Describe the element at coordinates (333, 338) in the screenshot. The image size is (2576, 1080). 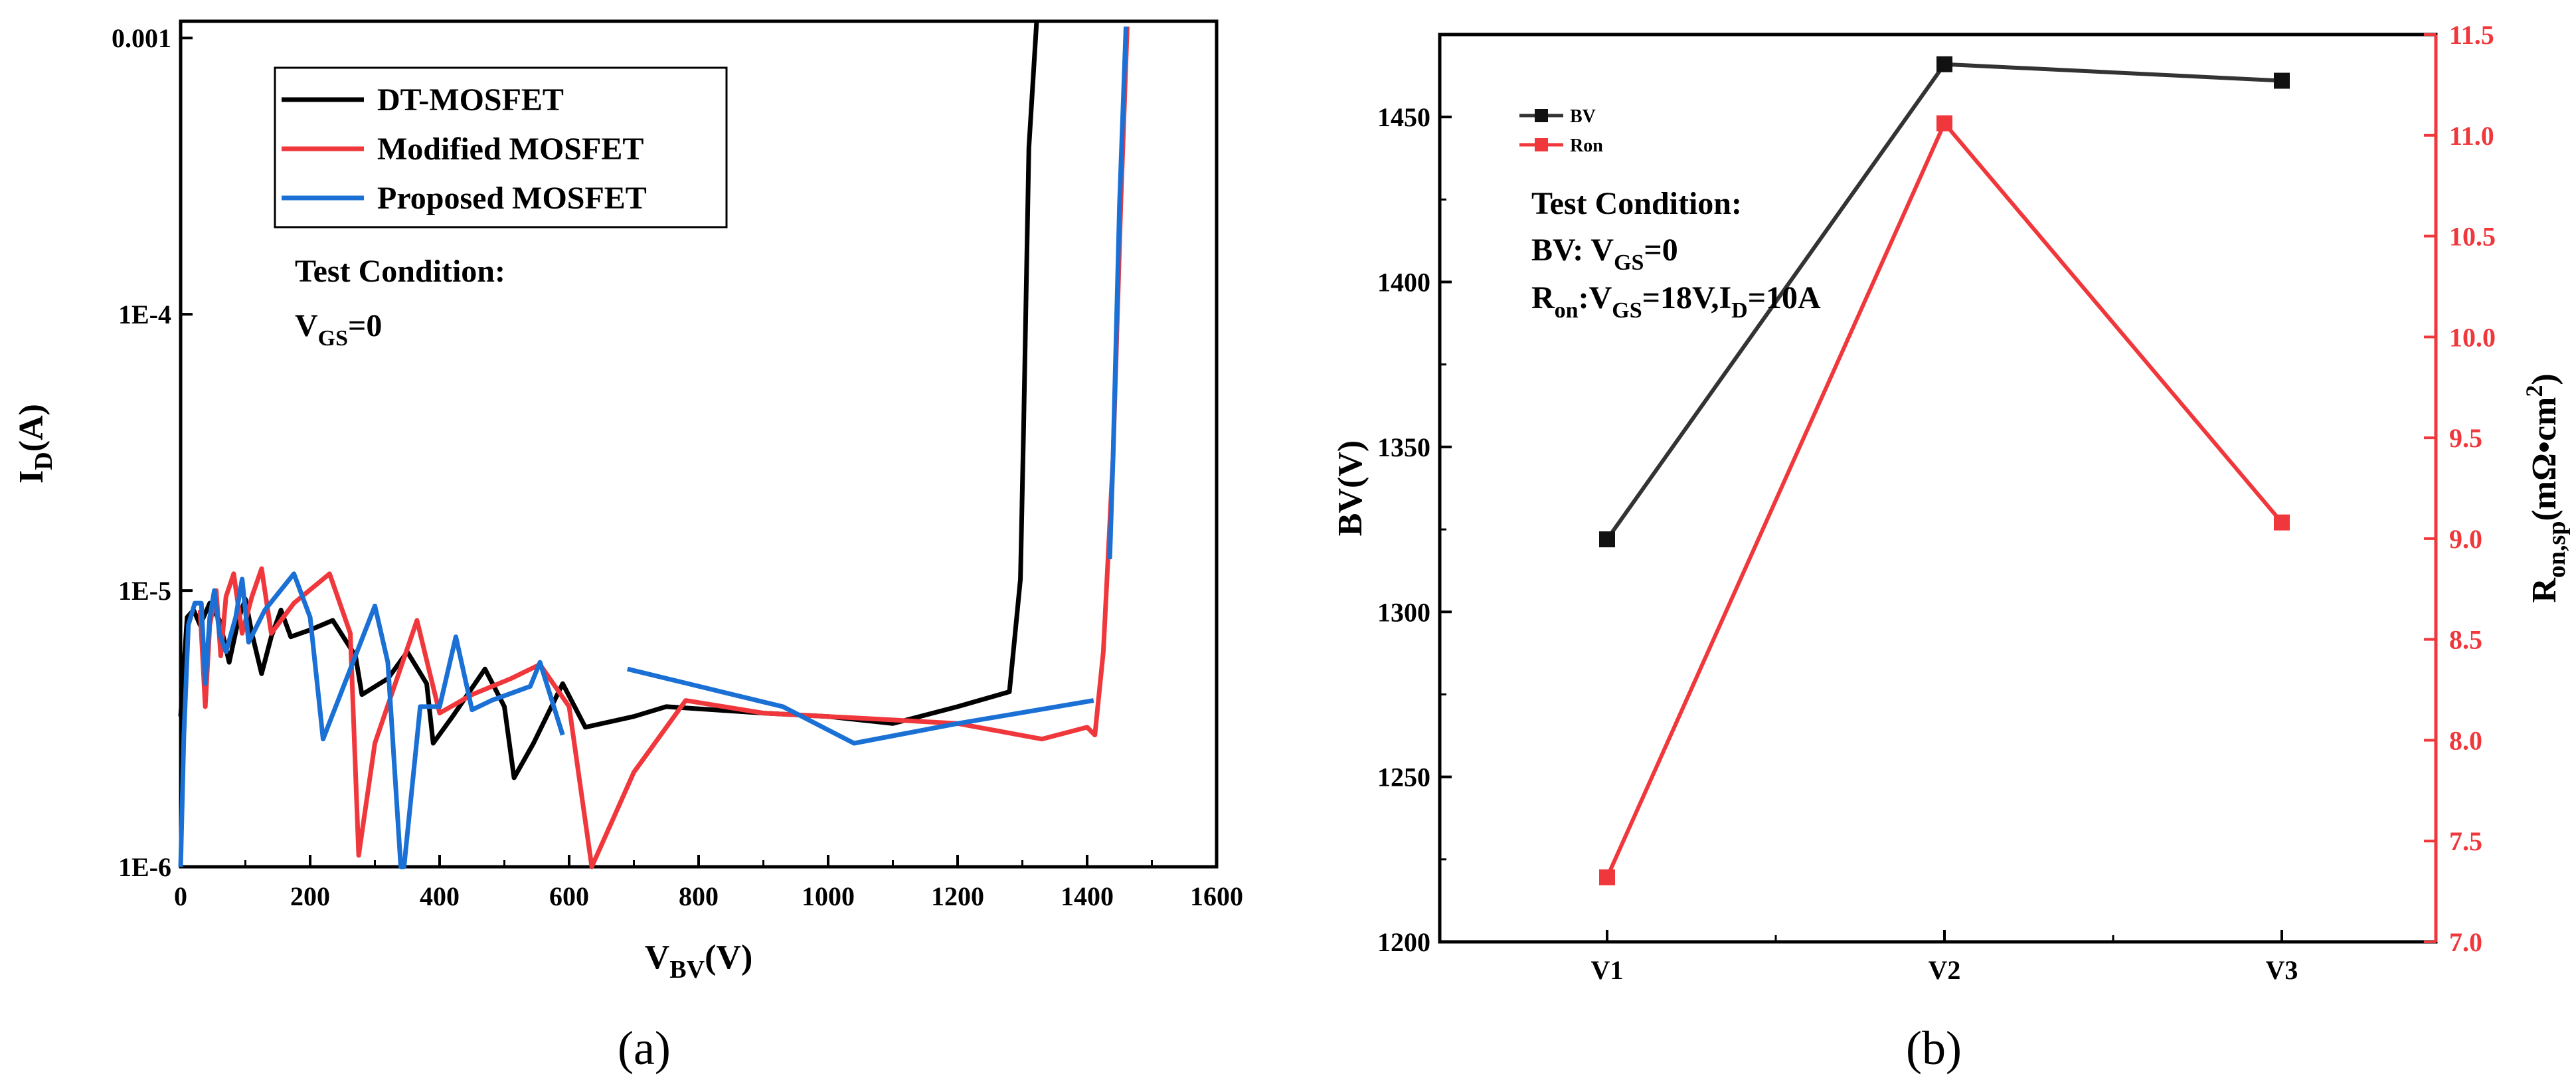
I see `chart-a-annotation-vgs-sub: GS` at that location.